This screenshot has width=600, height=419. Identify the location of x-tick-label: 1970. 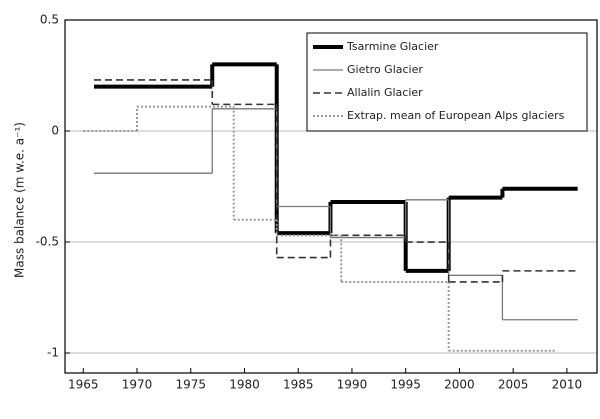
(137, 385).